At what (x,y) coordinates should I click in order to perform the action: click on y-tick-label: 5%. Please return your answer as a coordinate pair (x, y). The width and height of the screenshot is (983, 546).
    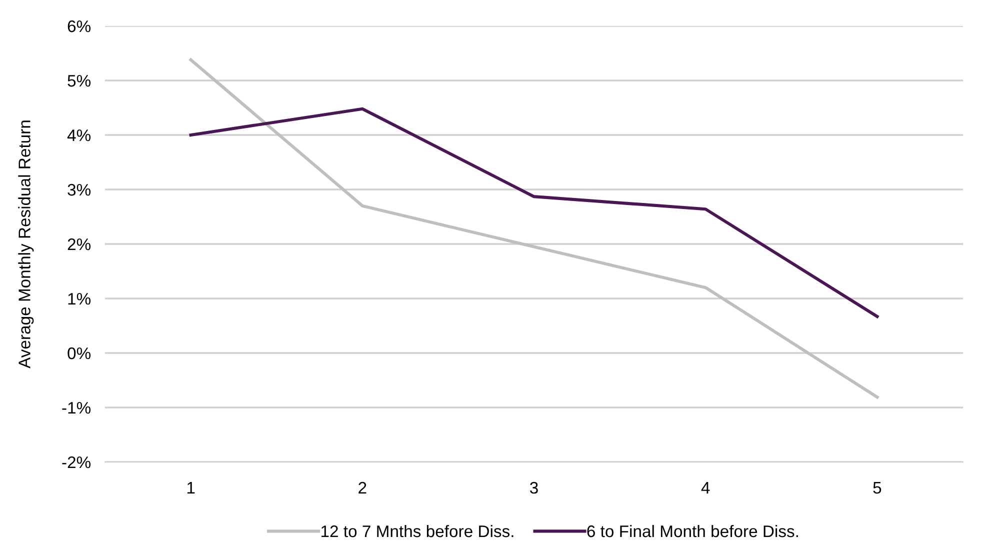
    Looking at the image, I should click on (79, 80).